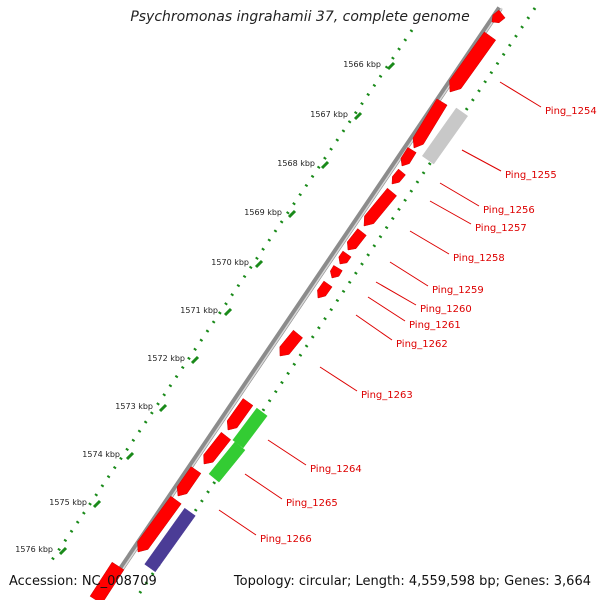 This screenshot has width=600, height=600. What do you see at coordinates (83, 581) in the screenshot?
I see `accession-label: Accession: NC_008709` at bounding box center [83, 581].